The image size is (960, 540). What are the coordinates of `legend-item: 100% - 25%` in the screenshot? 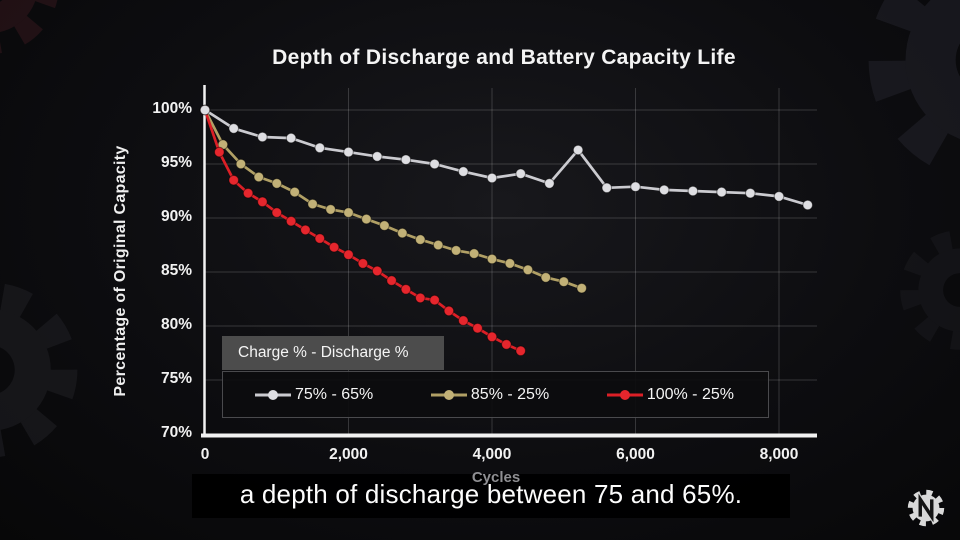 It's located at (669, 395).